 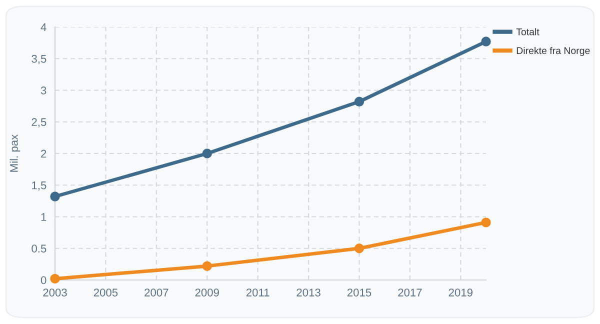 I want to click on legend-label: Direkte fra Norge, so click(x=553, y=51).